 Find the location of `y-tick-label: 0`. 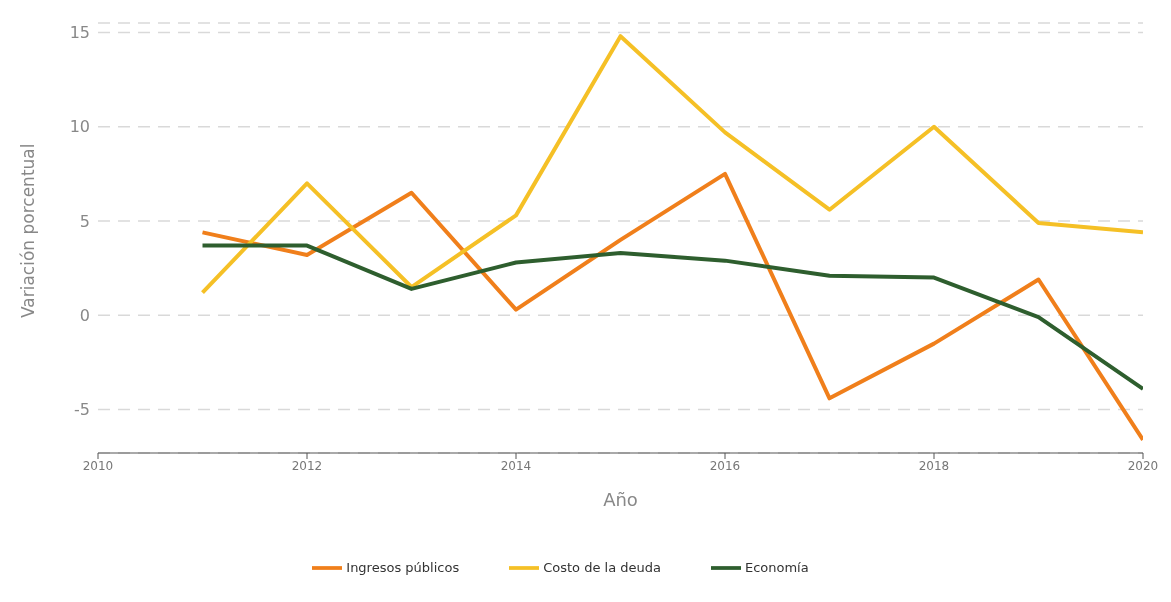

y-tick-label: 0 is located at coordinates (84, 315).